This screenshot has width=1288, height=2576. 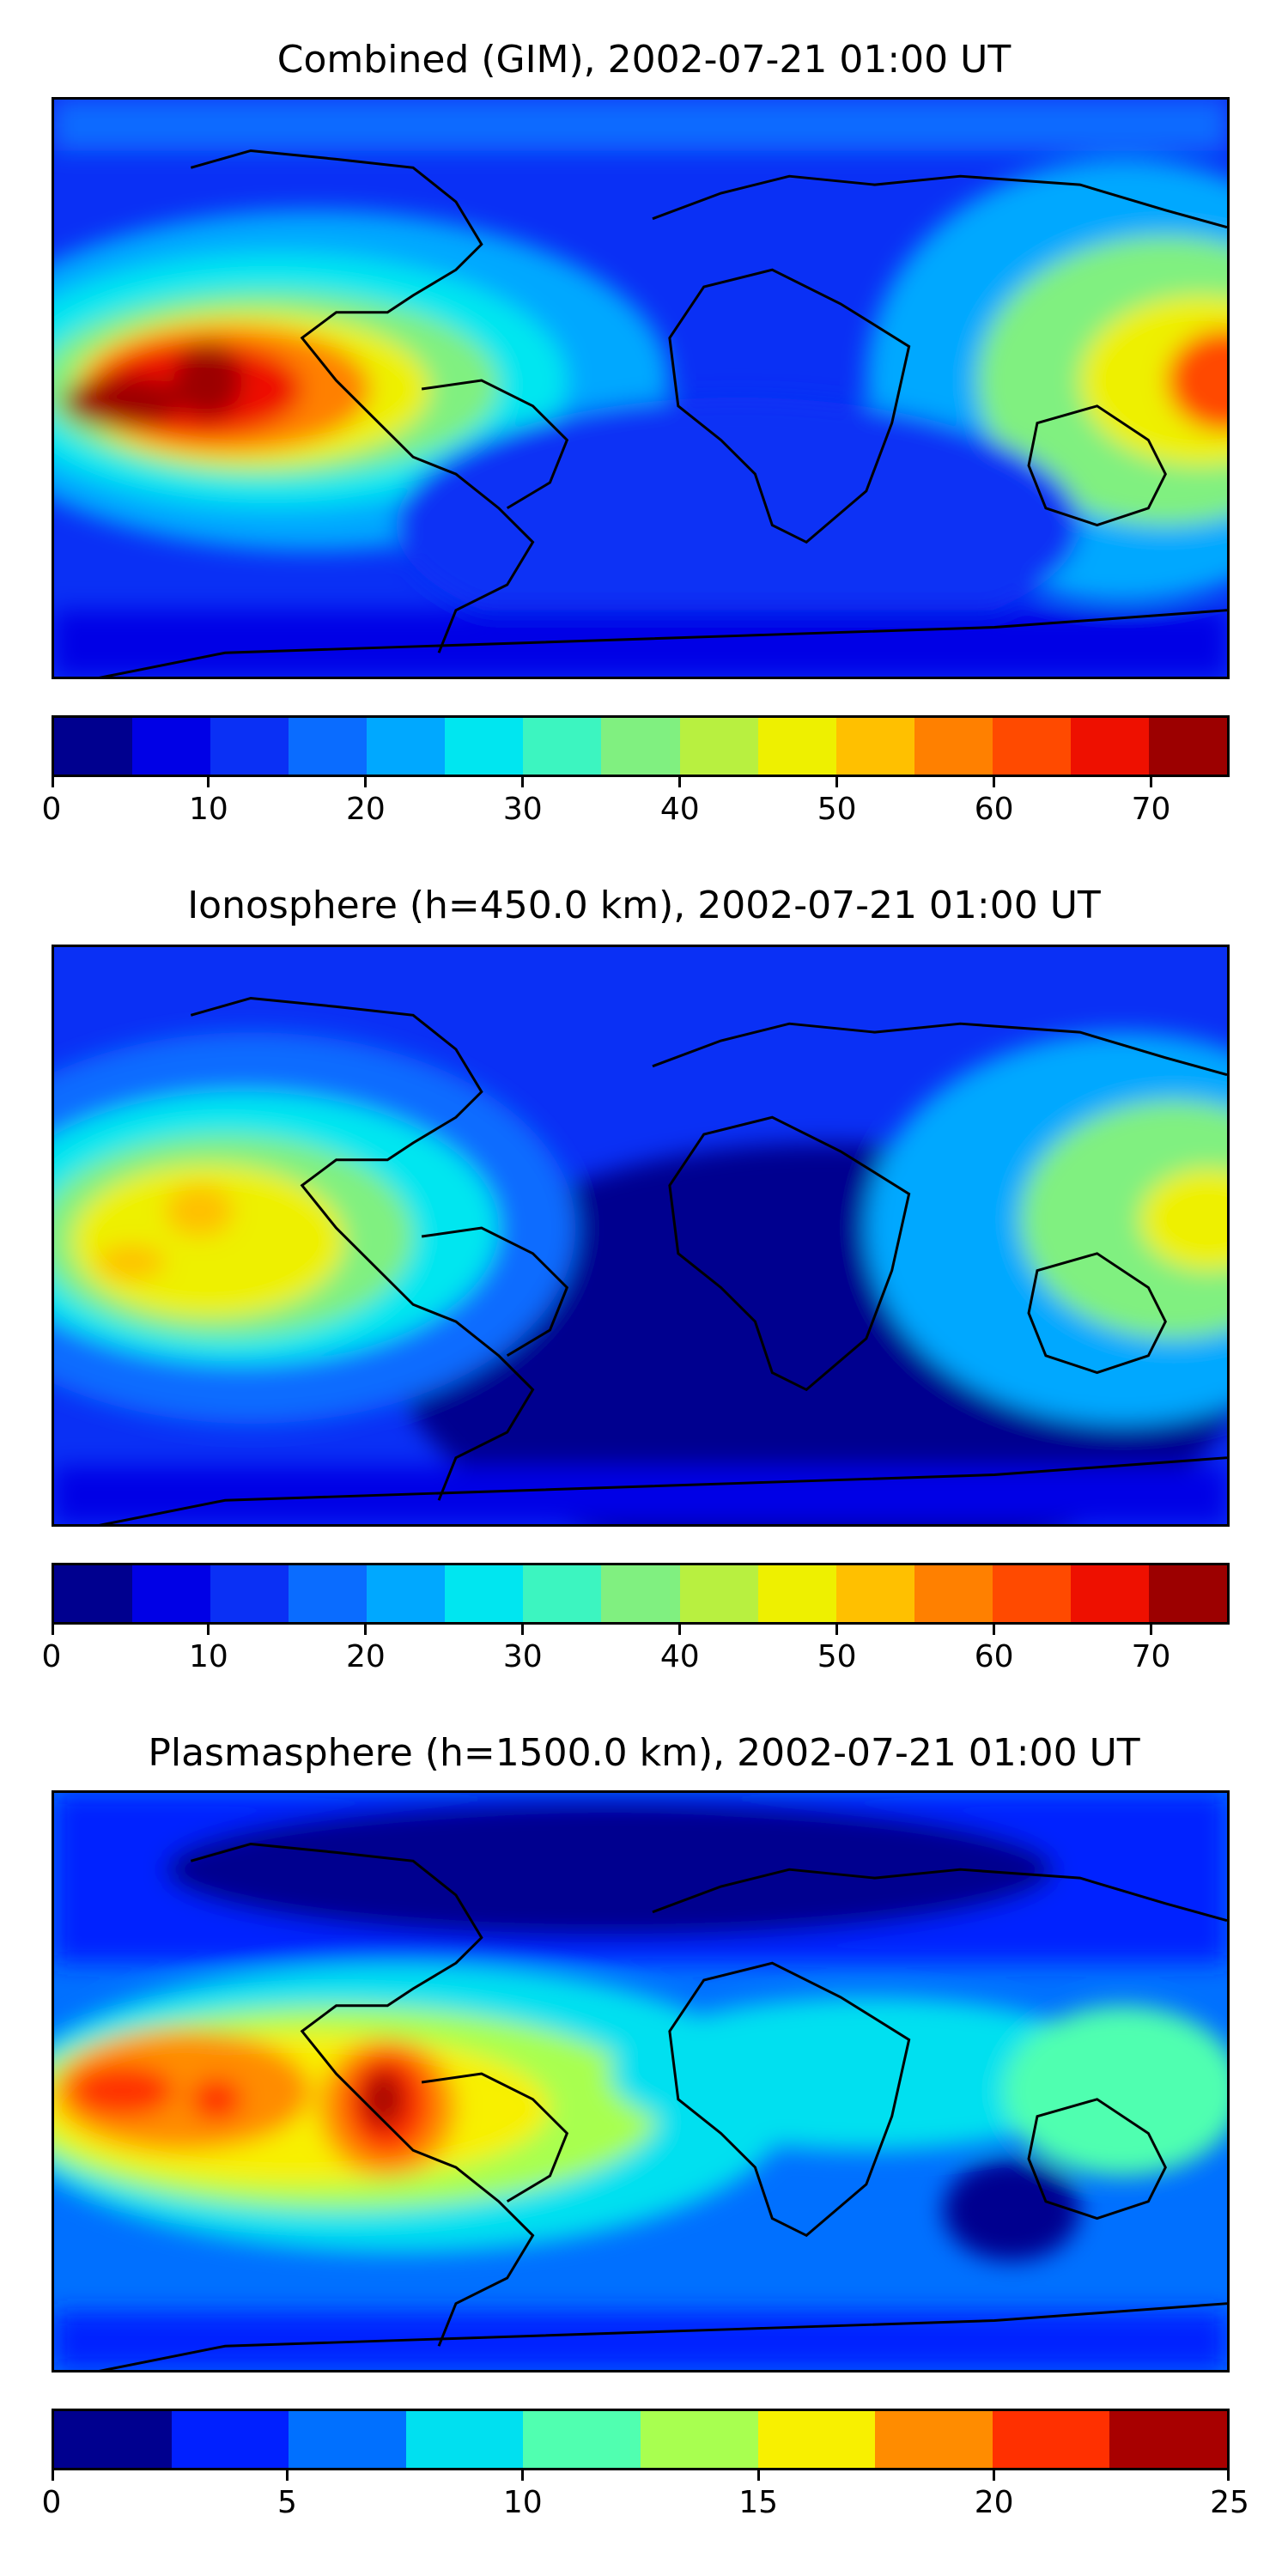 What do you see at coordinates (286, 2502) in the screenshot?
I see `colorbar-tick-label: 5` at bounding box center [286, 2502].